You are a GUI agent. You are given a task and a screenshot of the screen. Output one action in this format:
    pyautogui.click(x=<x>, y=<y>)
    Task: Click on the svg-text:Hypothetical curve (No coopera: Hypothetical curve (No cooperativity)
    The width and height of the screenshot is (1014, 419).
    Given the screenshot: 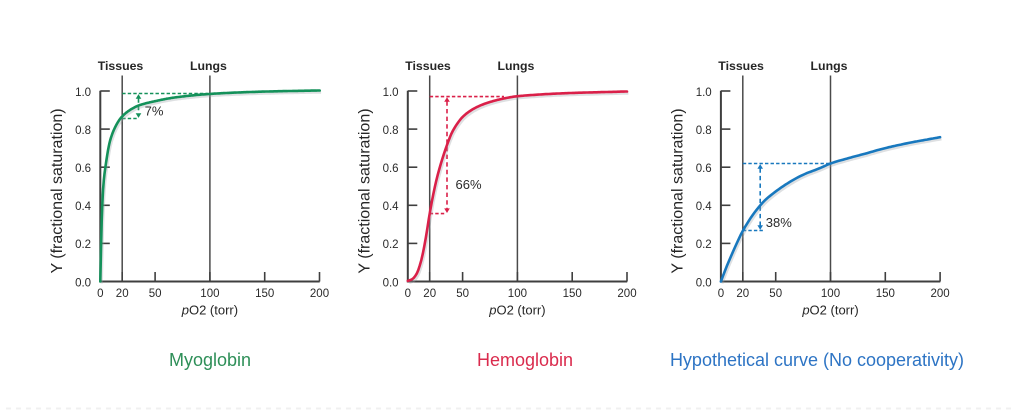 What is the action you would take?
    pyautogui.click(x=817, y=360)
    